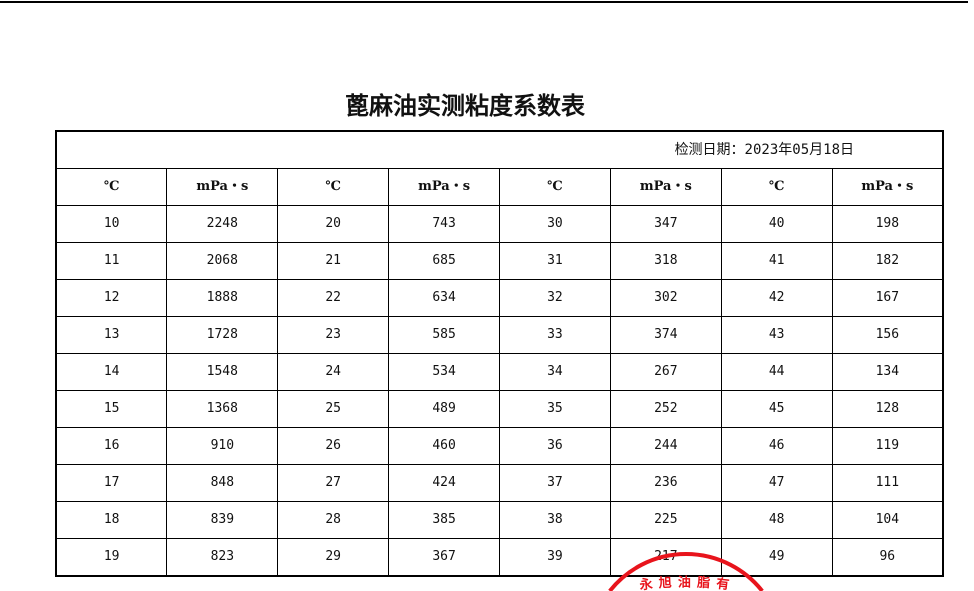 The width and height of the screenshot is (974, 591). I want to click on table-row: 17 848 27 424 37 236 47 111, so click(499, 483).